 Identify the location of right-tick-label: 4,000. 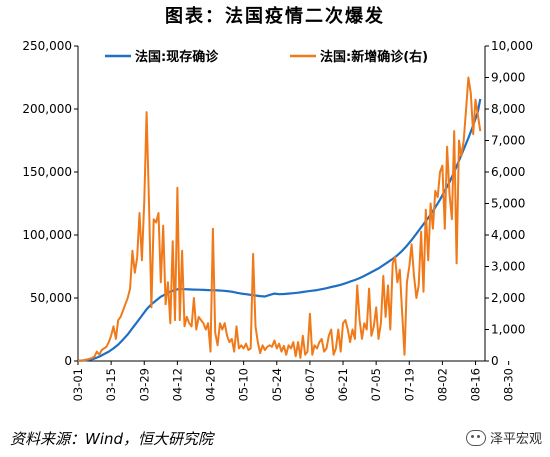
(508, 235).